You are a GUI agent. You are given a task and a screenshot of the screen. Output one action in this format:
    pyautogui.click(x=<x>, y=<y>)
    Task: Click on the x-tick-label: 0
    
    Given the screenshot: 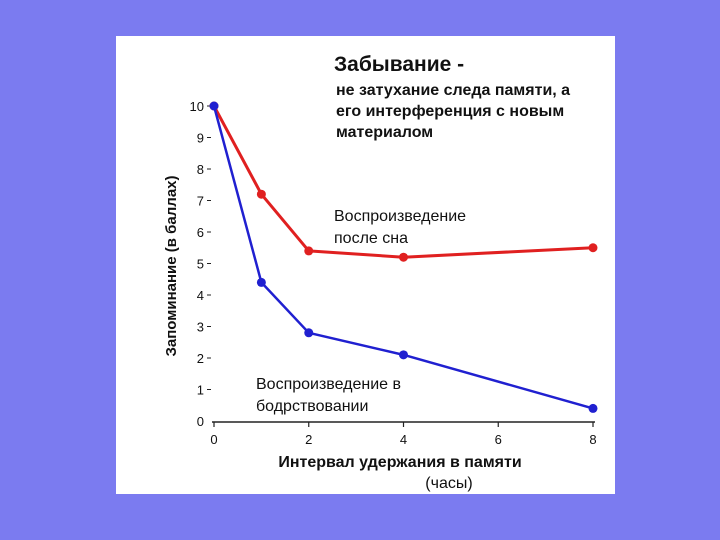 What is the action you would take?
    pyautogui.click(x=213, y=439)
    